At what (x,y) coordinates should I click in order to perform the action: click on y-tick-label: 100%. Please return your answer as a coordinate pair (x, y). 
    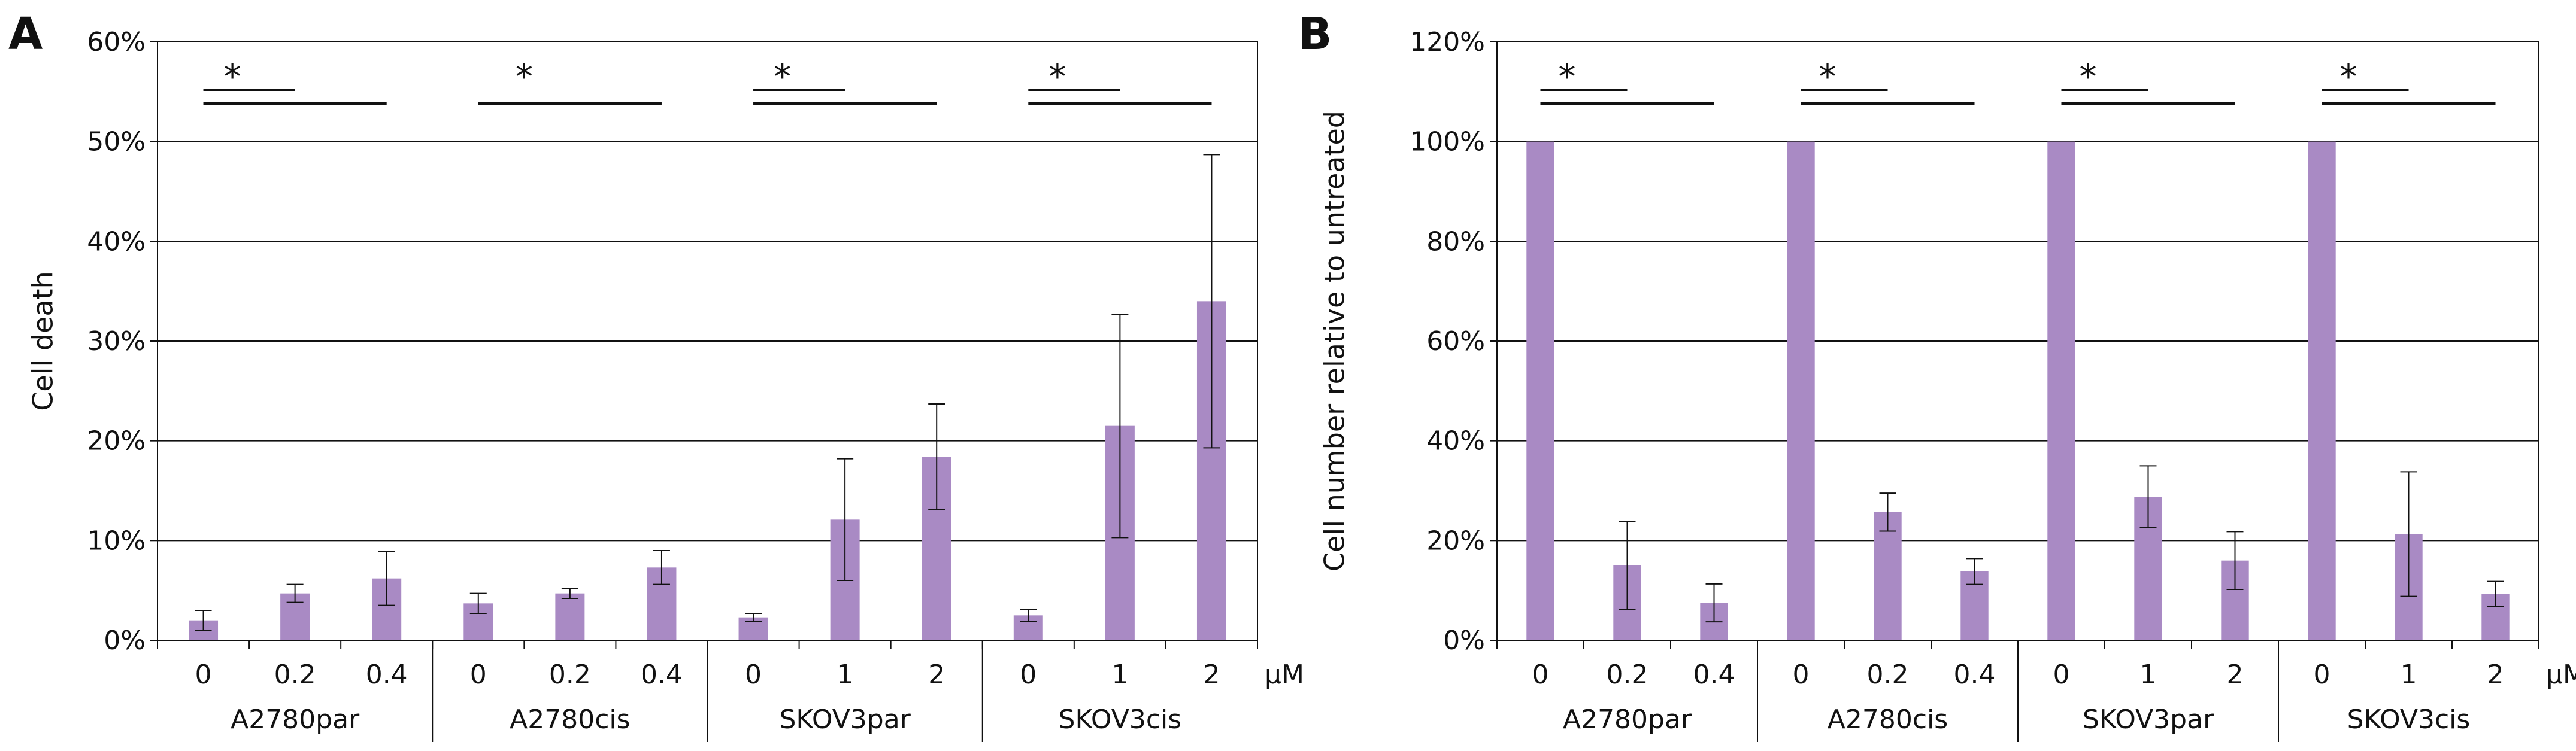
    Looking at the image, I should click on (1447, 142).